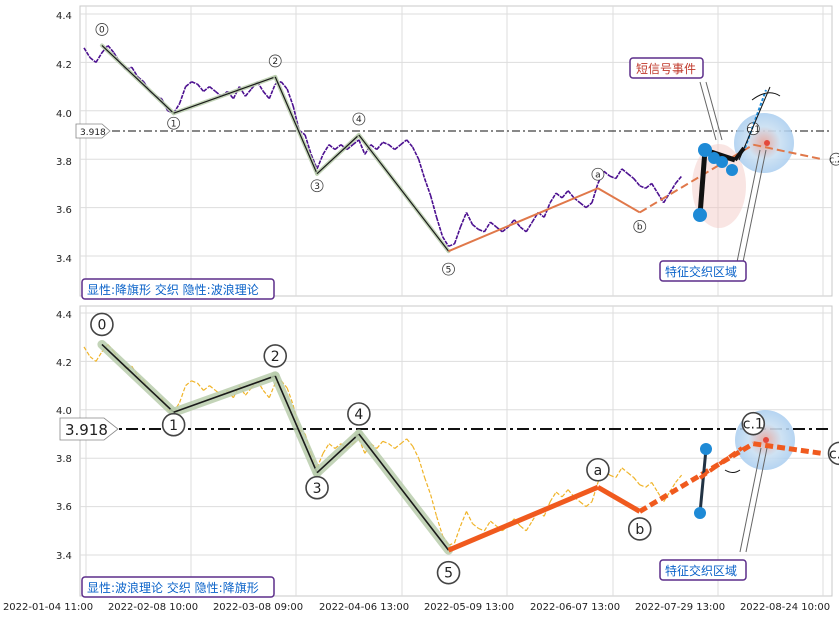 The height and width of the screenshot is (621, 839). I want to click on wave-point-label: 0, so click(102, 31).